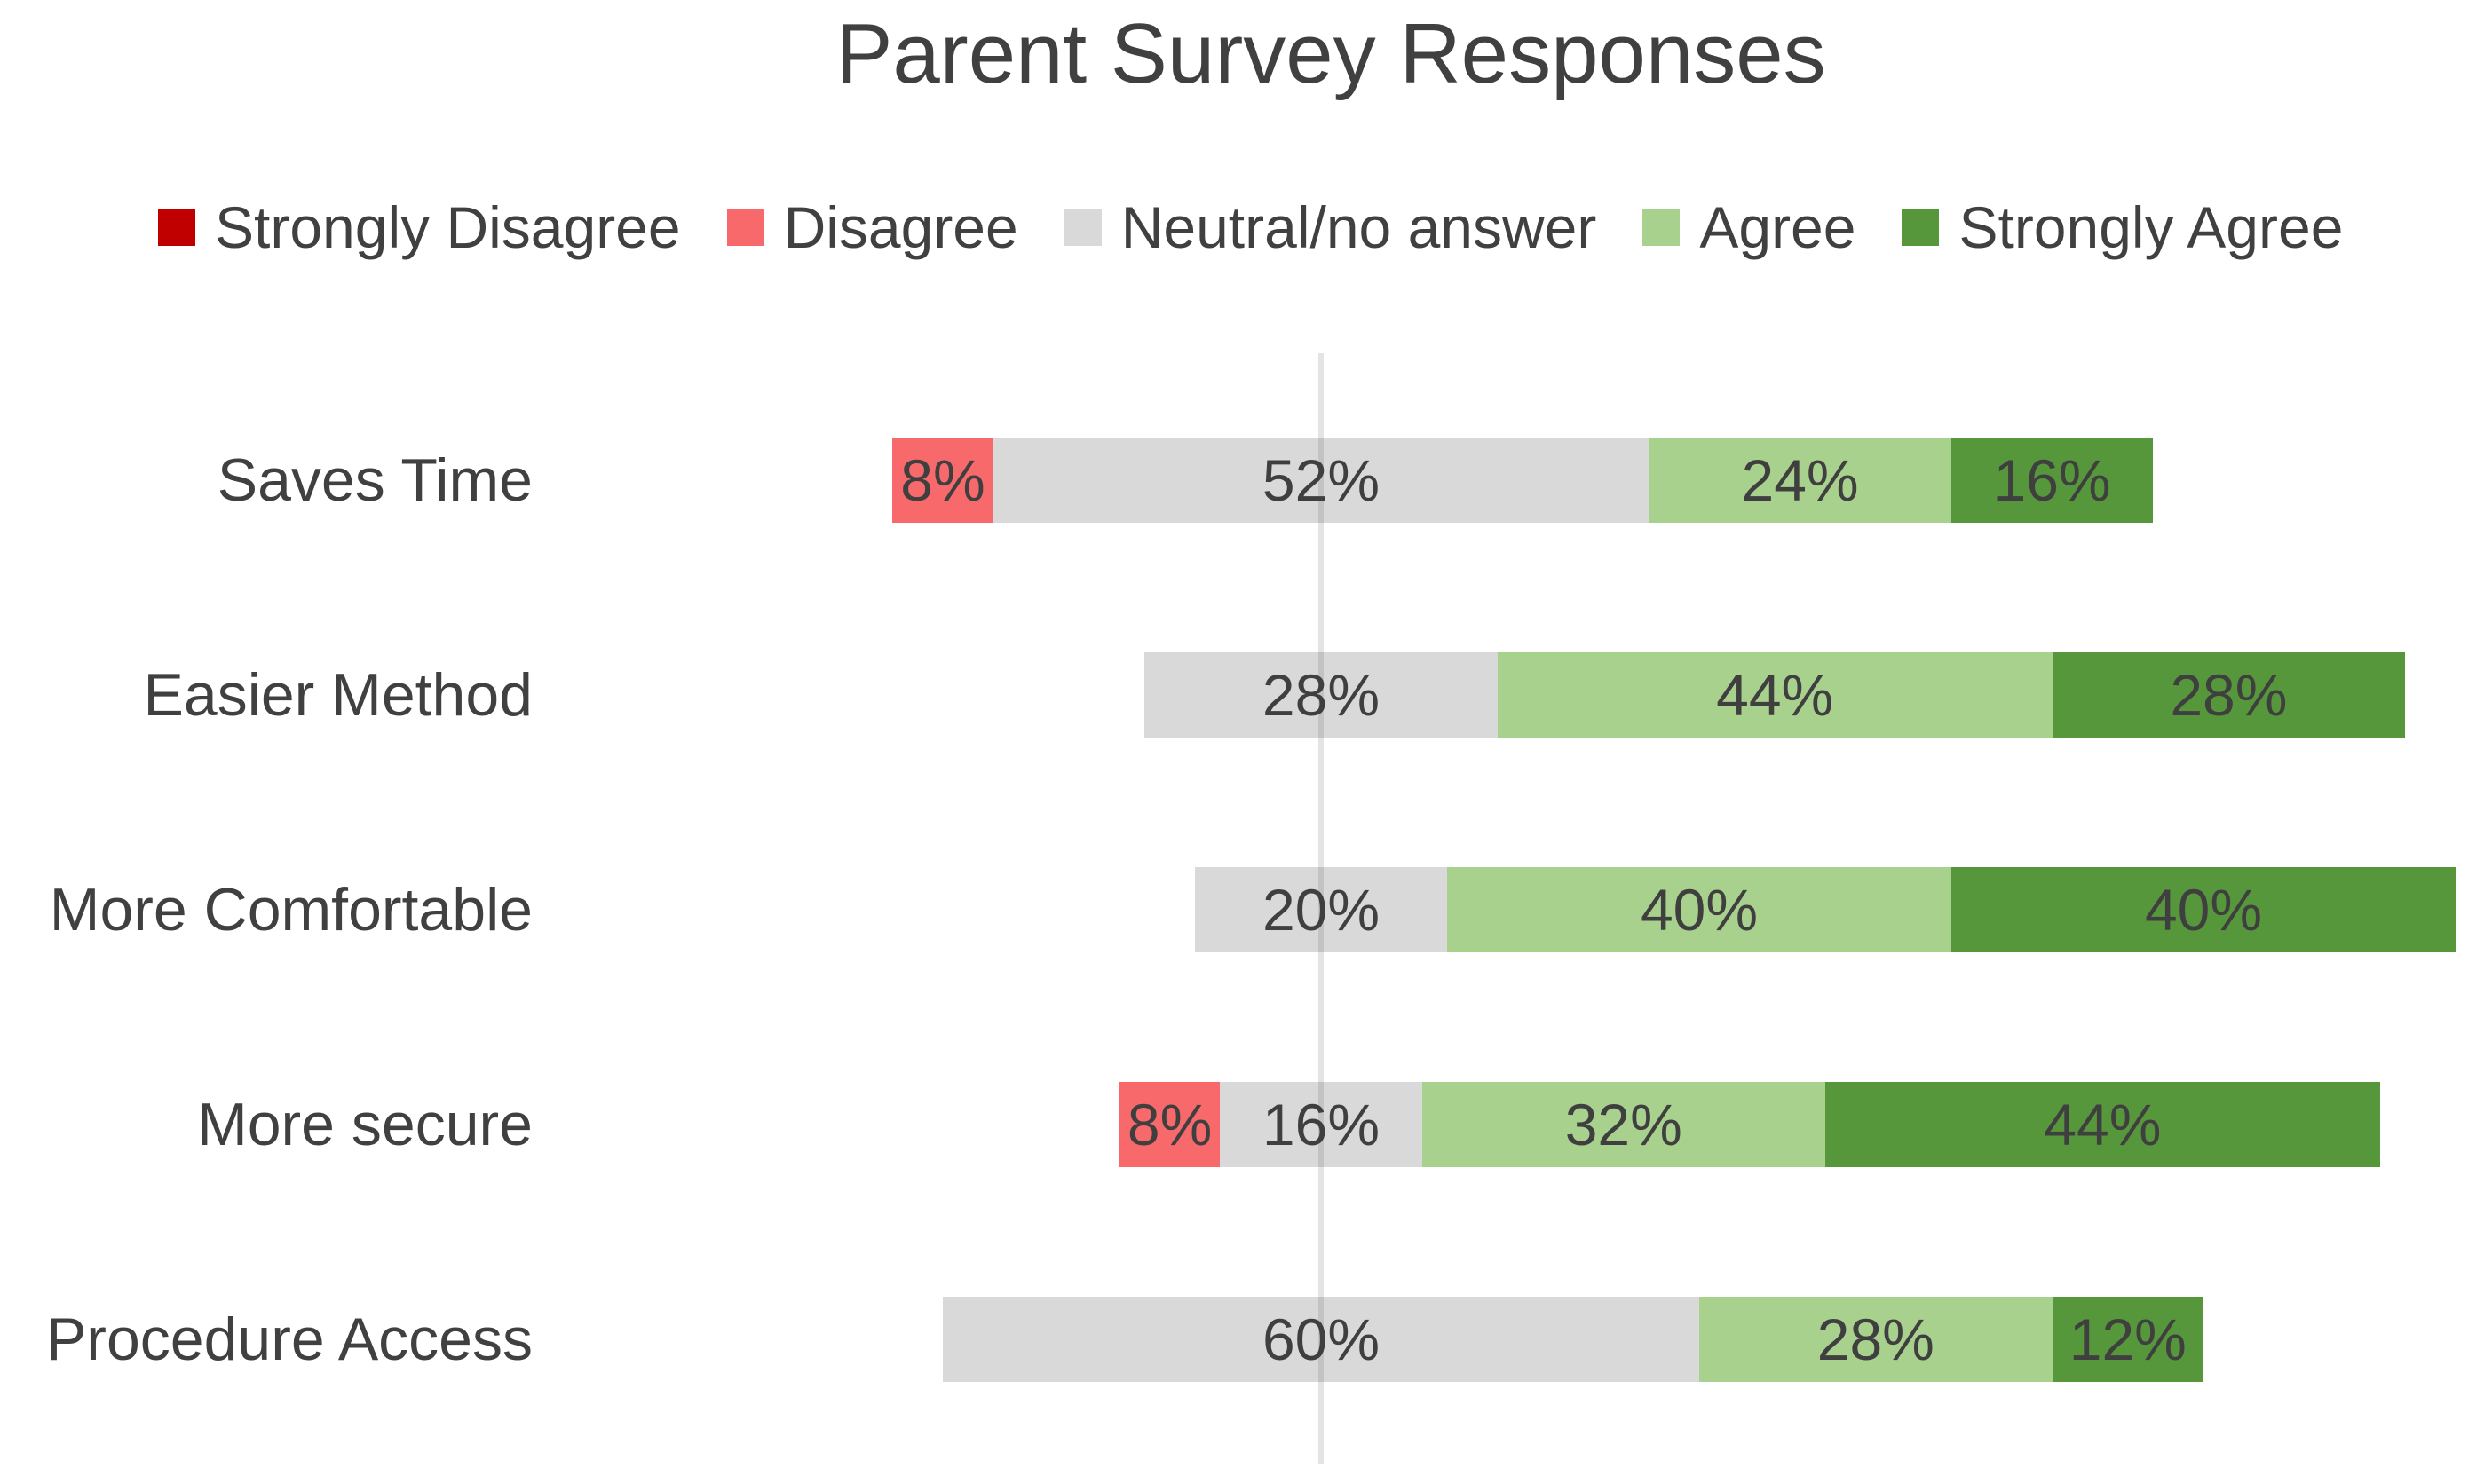  Describe the element at coordinates (1358, 227) in the screenshot. I see `legend-label: Neutral/no answer` at that location.